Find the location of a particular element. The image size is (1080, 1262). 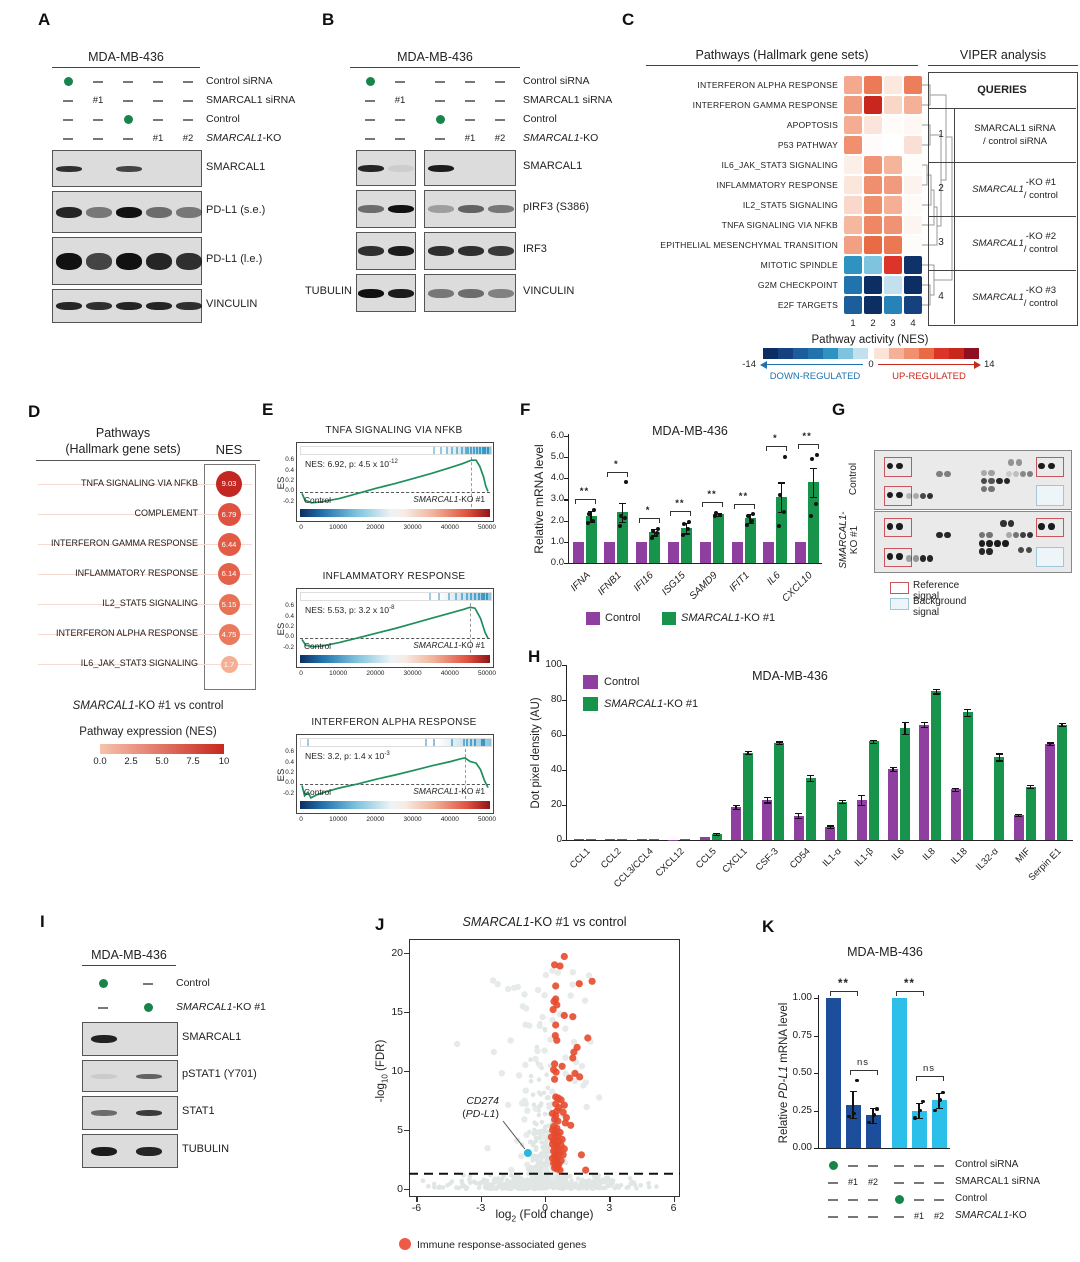

control-bar is located at coordinates (579, 839).